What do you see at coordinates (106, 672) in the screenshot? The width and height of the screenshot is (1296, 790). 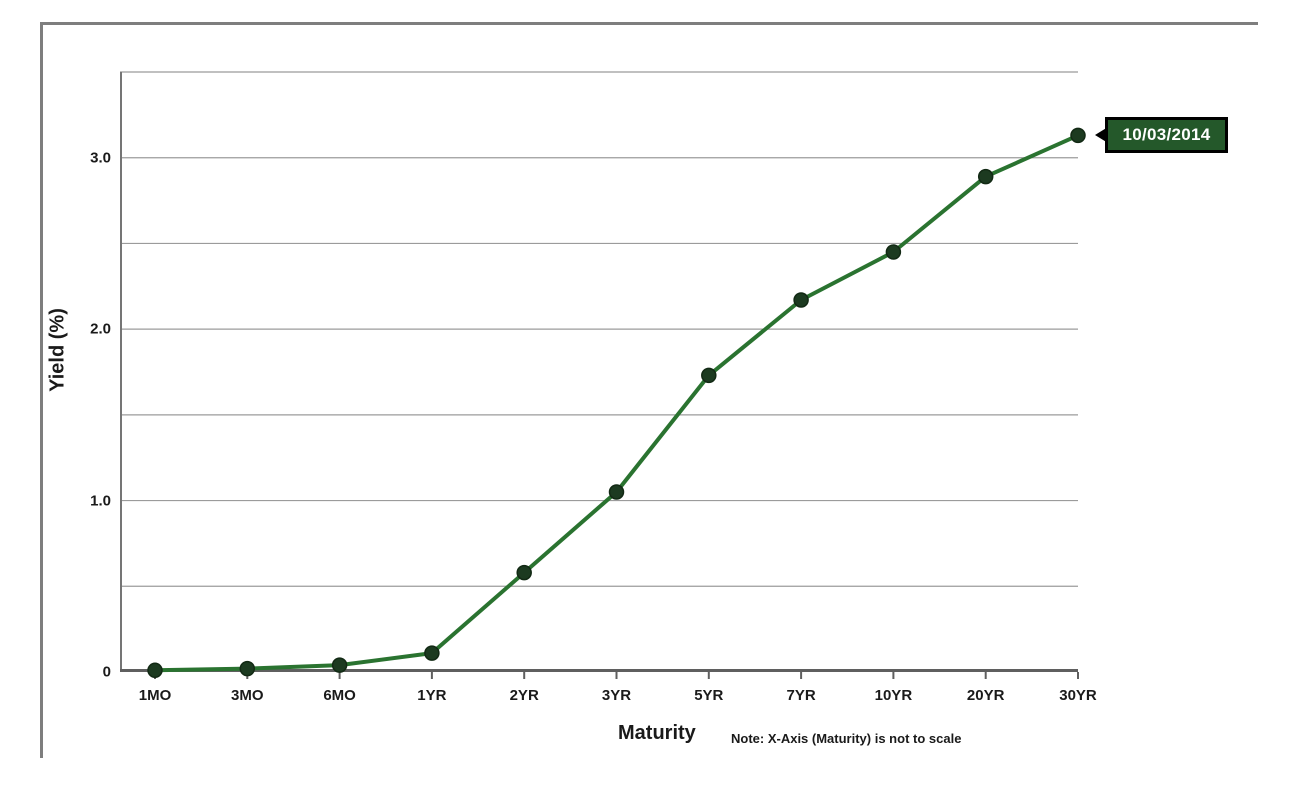 I see `y-tick-label: 0` at bounding box center [106, 672].